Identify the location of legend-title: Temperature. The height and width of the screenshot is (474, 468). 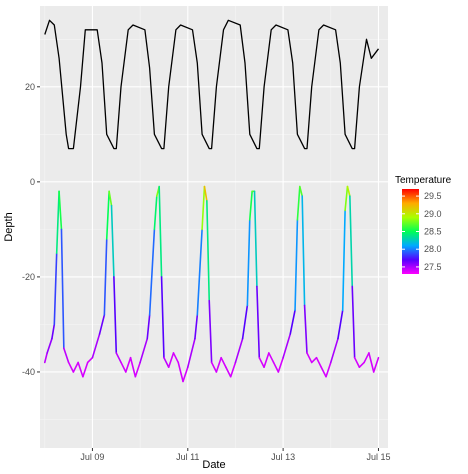
(423, 180).